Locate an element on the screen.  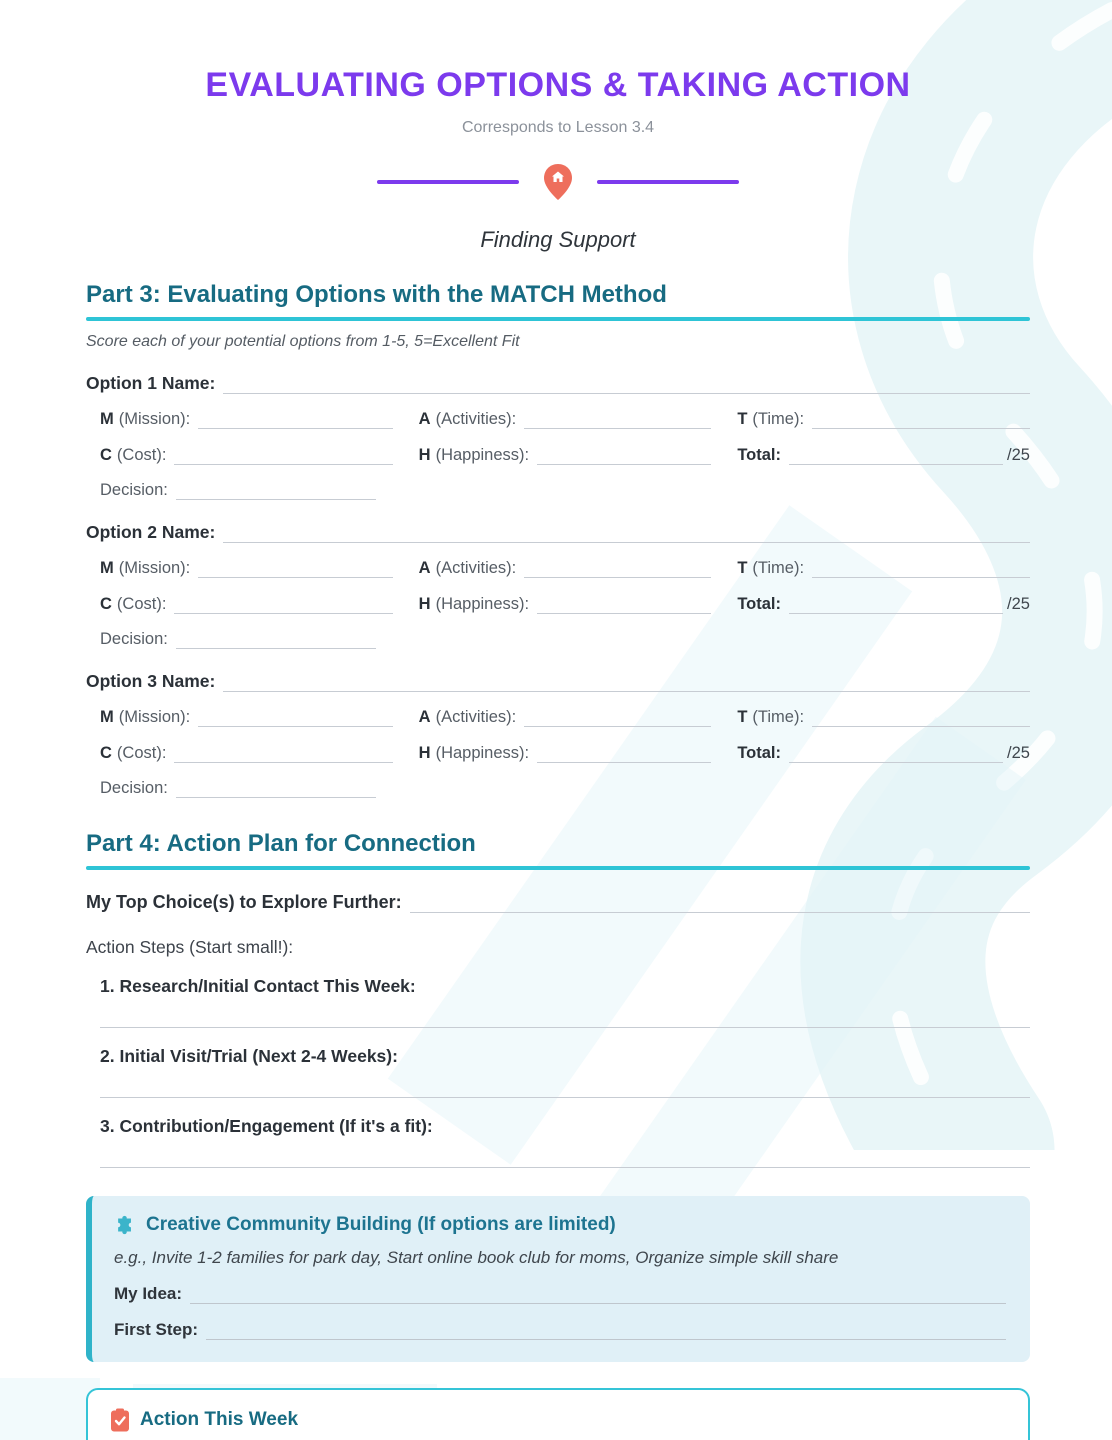
top-choice-line is located at coordinates (719, 904).